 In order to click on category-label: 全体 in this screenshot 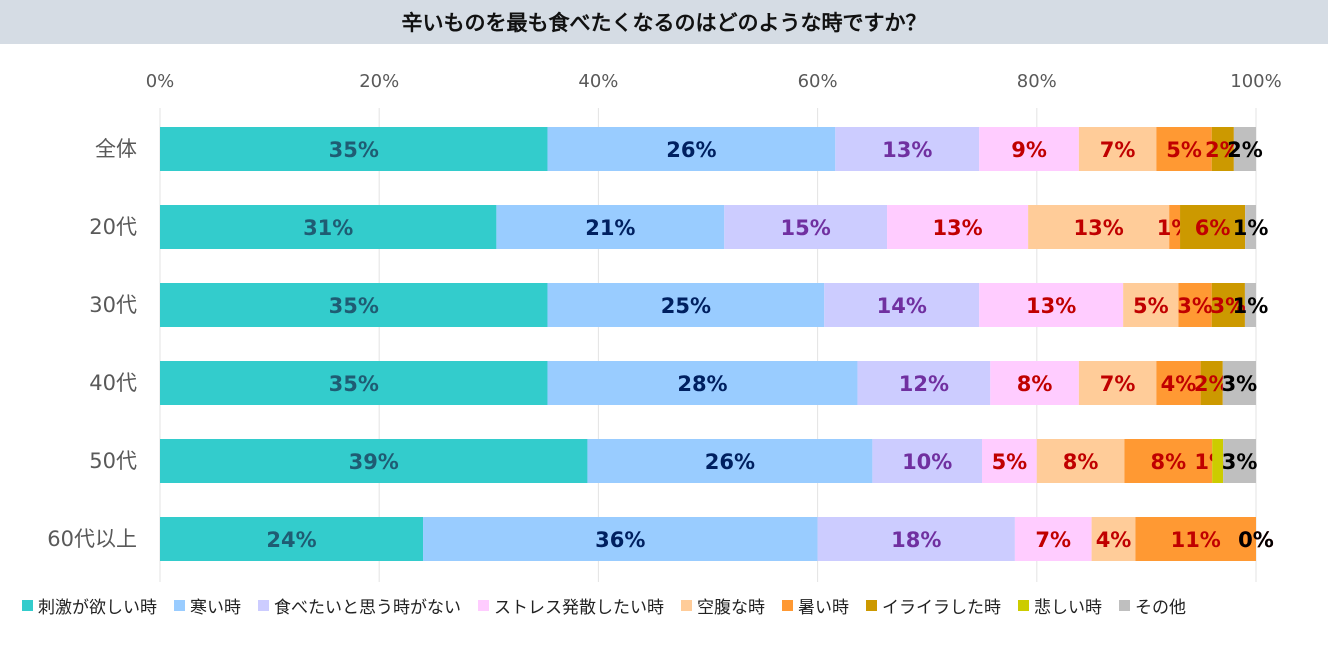, I will do `click(116, 149)`.